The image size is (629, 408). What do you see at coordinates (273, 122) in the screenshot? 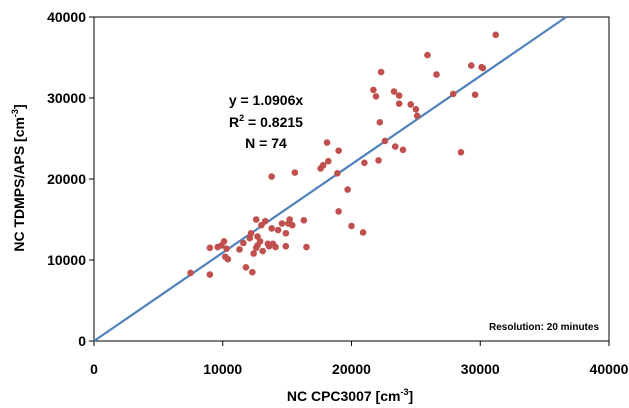
I see `r-squared-value: = 0.8215` at bounding box center [273, 122].